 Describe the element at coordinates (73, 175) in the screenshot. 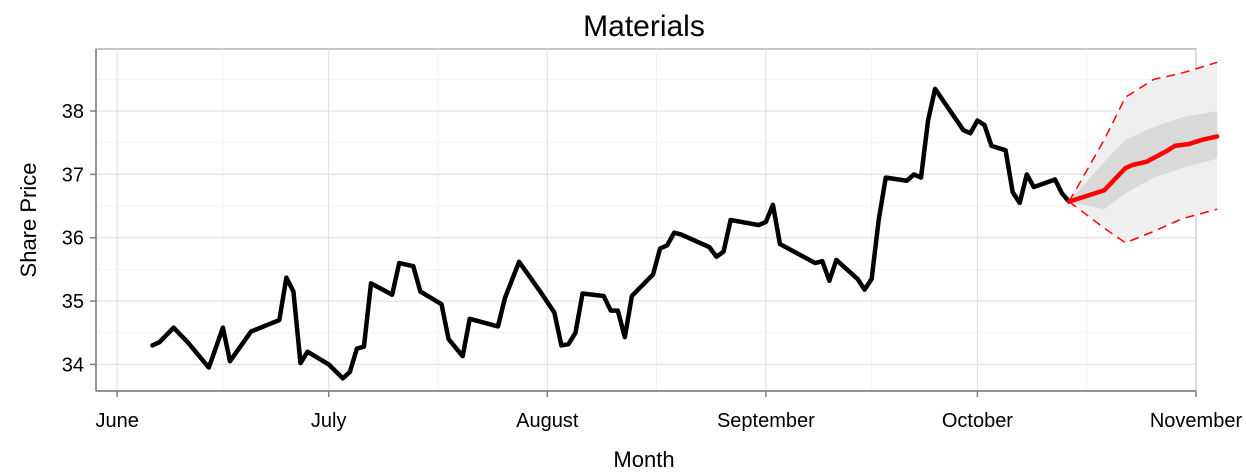

I see `y-tick-label: 37` at that location.